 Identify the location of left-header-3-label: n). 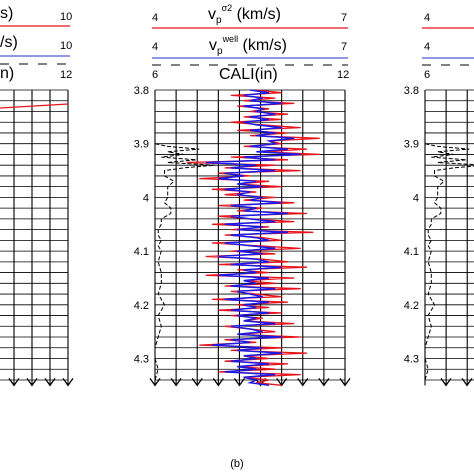
(7, 73).